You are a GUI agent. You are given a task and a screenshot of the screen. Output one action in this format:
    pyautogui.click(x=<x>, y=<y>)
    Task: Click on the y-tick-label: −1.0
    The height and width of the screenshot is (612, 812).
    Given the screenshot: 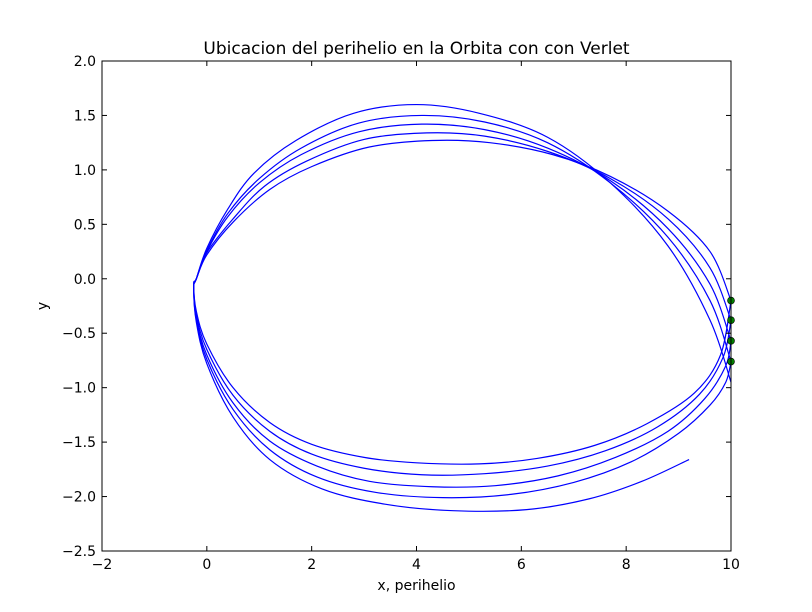 What is the action you would take?
    pyautogui.click(x=79, y=389)
    